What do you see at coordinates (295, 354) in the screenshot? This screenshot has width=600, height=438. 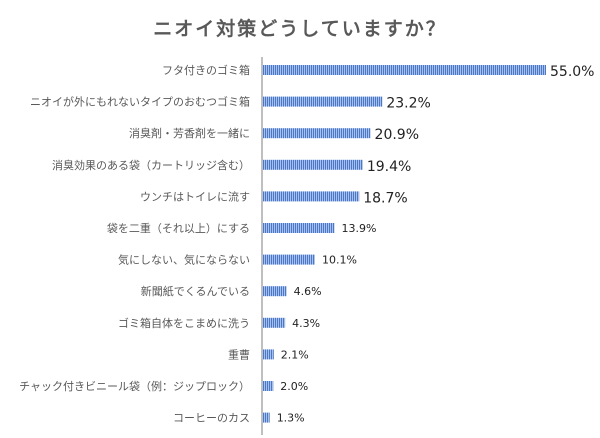 I see `data-label: 2.1%` at bounding box center [295, 354].